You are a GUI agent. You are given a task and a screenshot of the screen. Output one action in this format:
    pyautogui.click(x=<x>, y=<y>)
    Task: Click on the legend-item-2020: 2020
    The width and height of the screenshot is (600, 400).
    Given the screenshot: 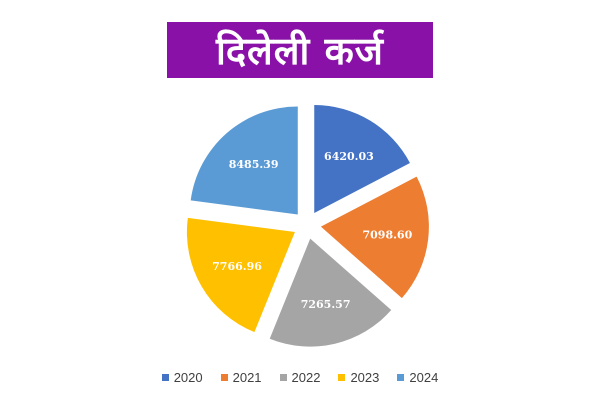 What is the action you would take?
    pyautogui.click(x=182, y=377)
    